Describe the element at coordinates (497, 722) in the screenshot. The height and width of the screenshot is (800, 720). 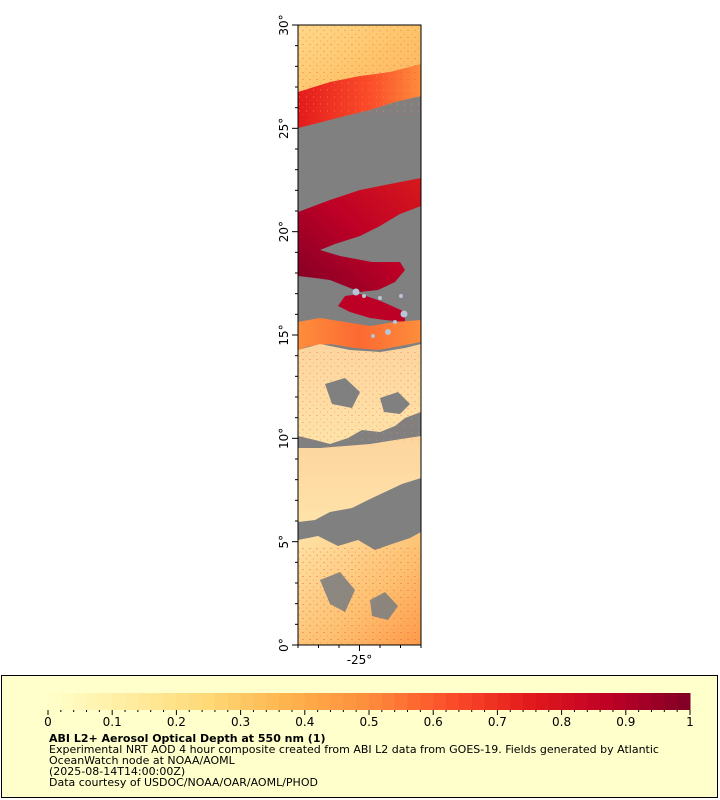
I see `colorbar-tick-label: 0.7` at that location.